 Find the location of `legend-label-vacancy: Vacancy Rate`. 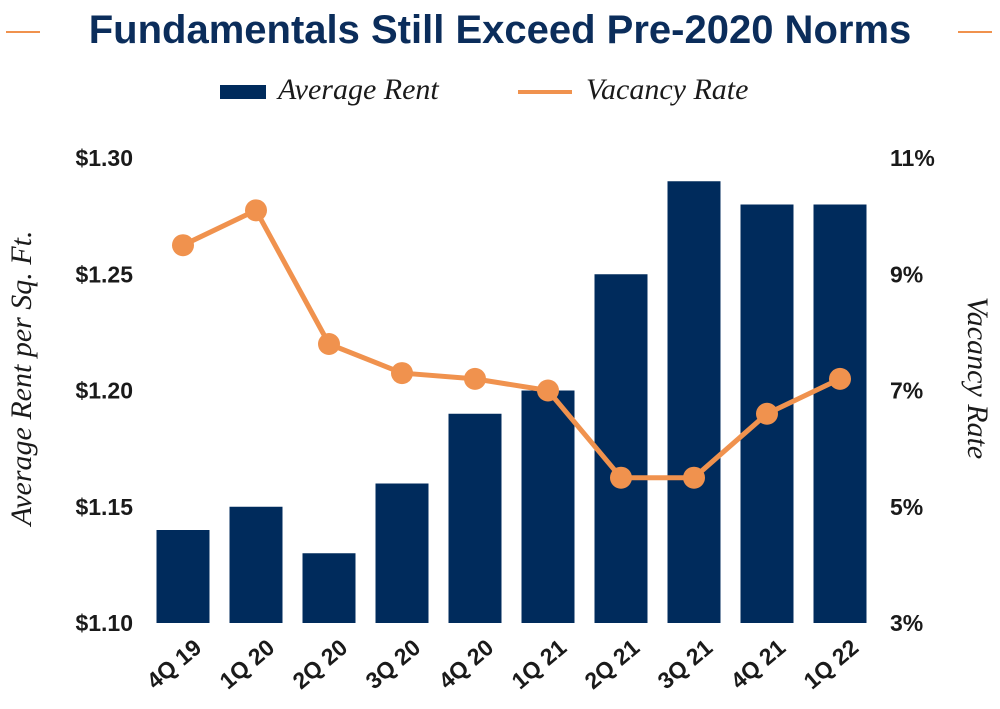

legend-label-vacancy: Vacancy Rate is located at coordinates (667, 89).